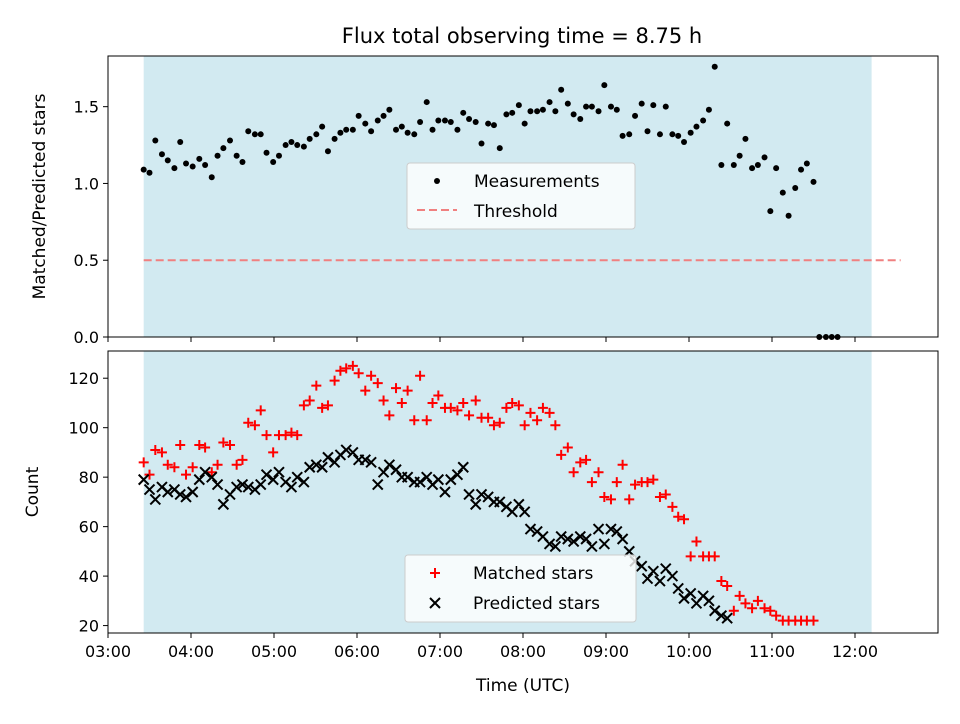 The width and height of the screenshot is (960, 724). I want to click on legend-predicted-label: Predicted stars, so click(536, 604).